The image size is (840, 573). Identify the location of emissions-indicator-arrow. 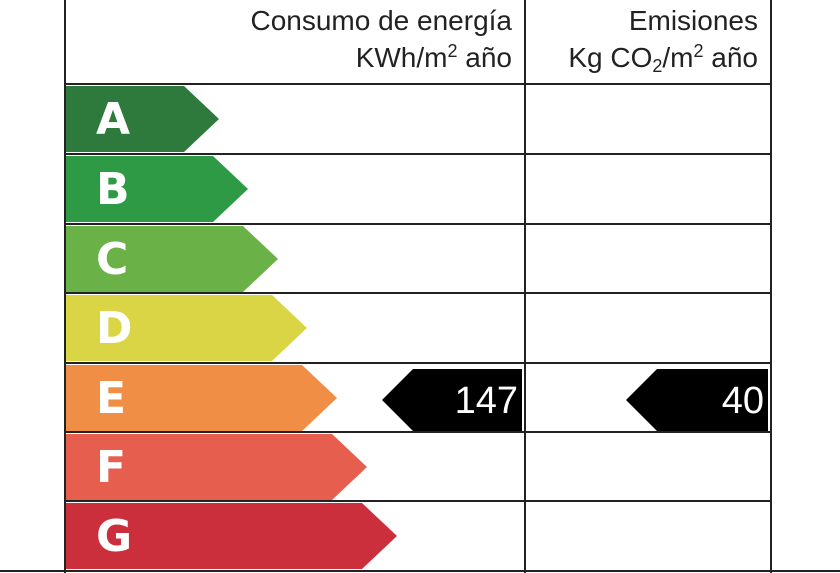
(697, 400).